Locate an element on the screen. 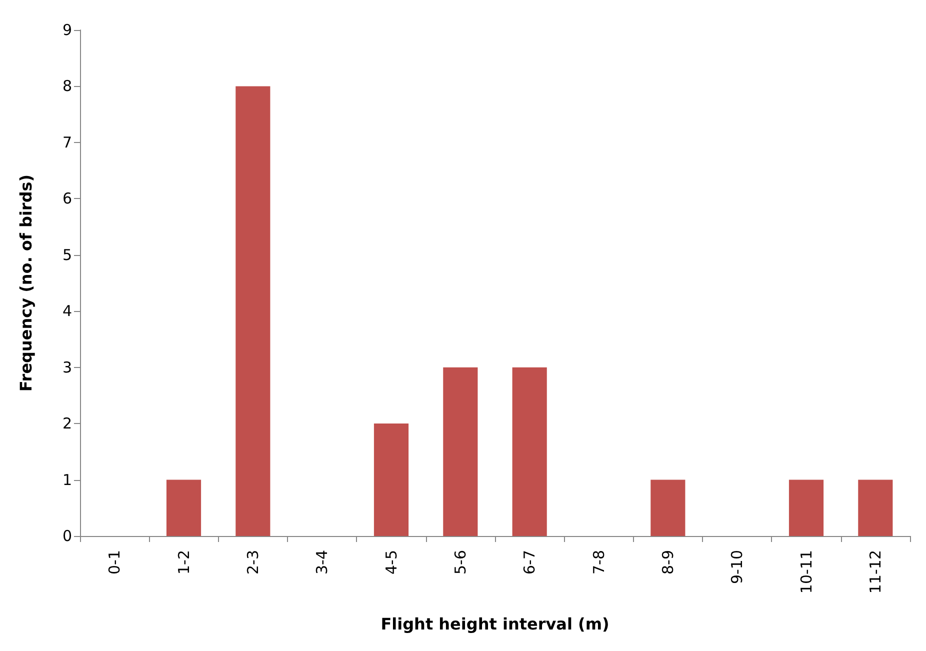 The image size is (926, 651). x-tick-label: 10-11 is located at coordinates (806, 572).